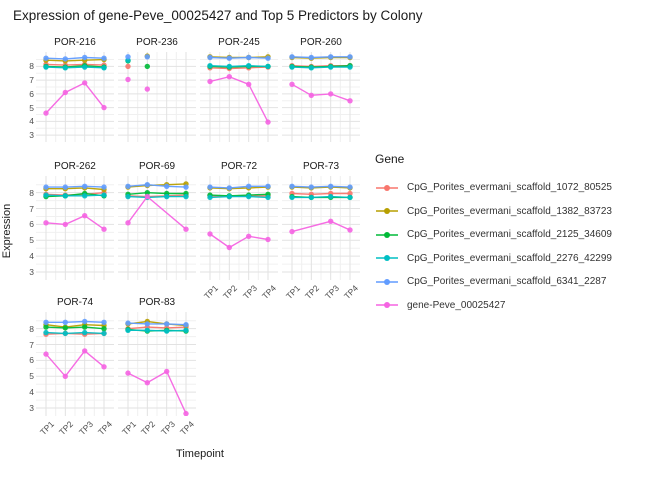 The image size is (672, 480). I want to click on y-tick-label: 4, so click(31, 392).